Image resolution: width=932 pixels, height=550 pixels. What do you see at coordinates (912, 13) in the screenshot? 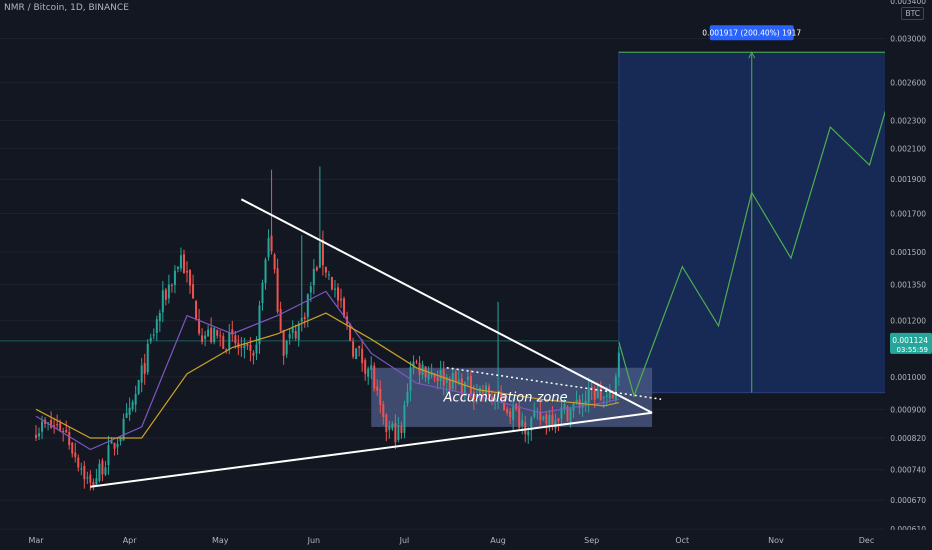
I see `currency-badge: BTC` at bounding box center [912, 13].